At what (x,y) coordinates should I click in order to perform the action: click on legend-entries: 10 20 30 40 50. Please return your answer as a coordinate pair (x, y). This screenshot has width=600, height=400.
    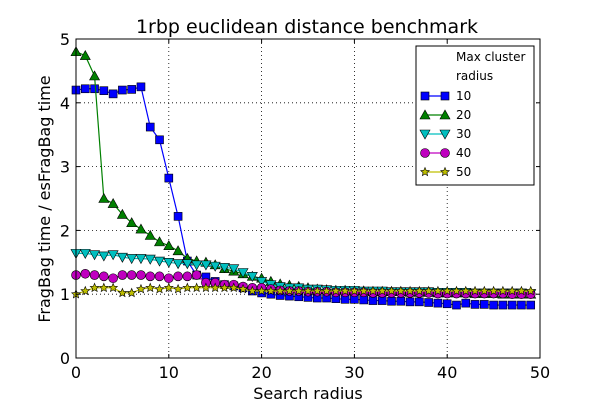
    Looking at the image, I should click on (445, 134).